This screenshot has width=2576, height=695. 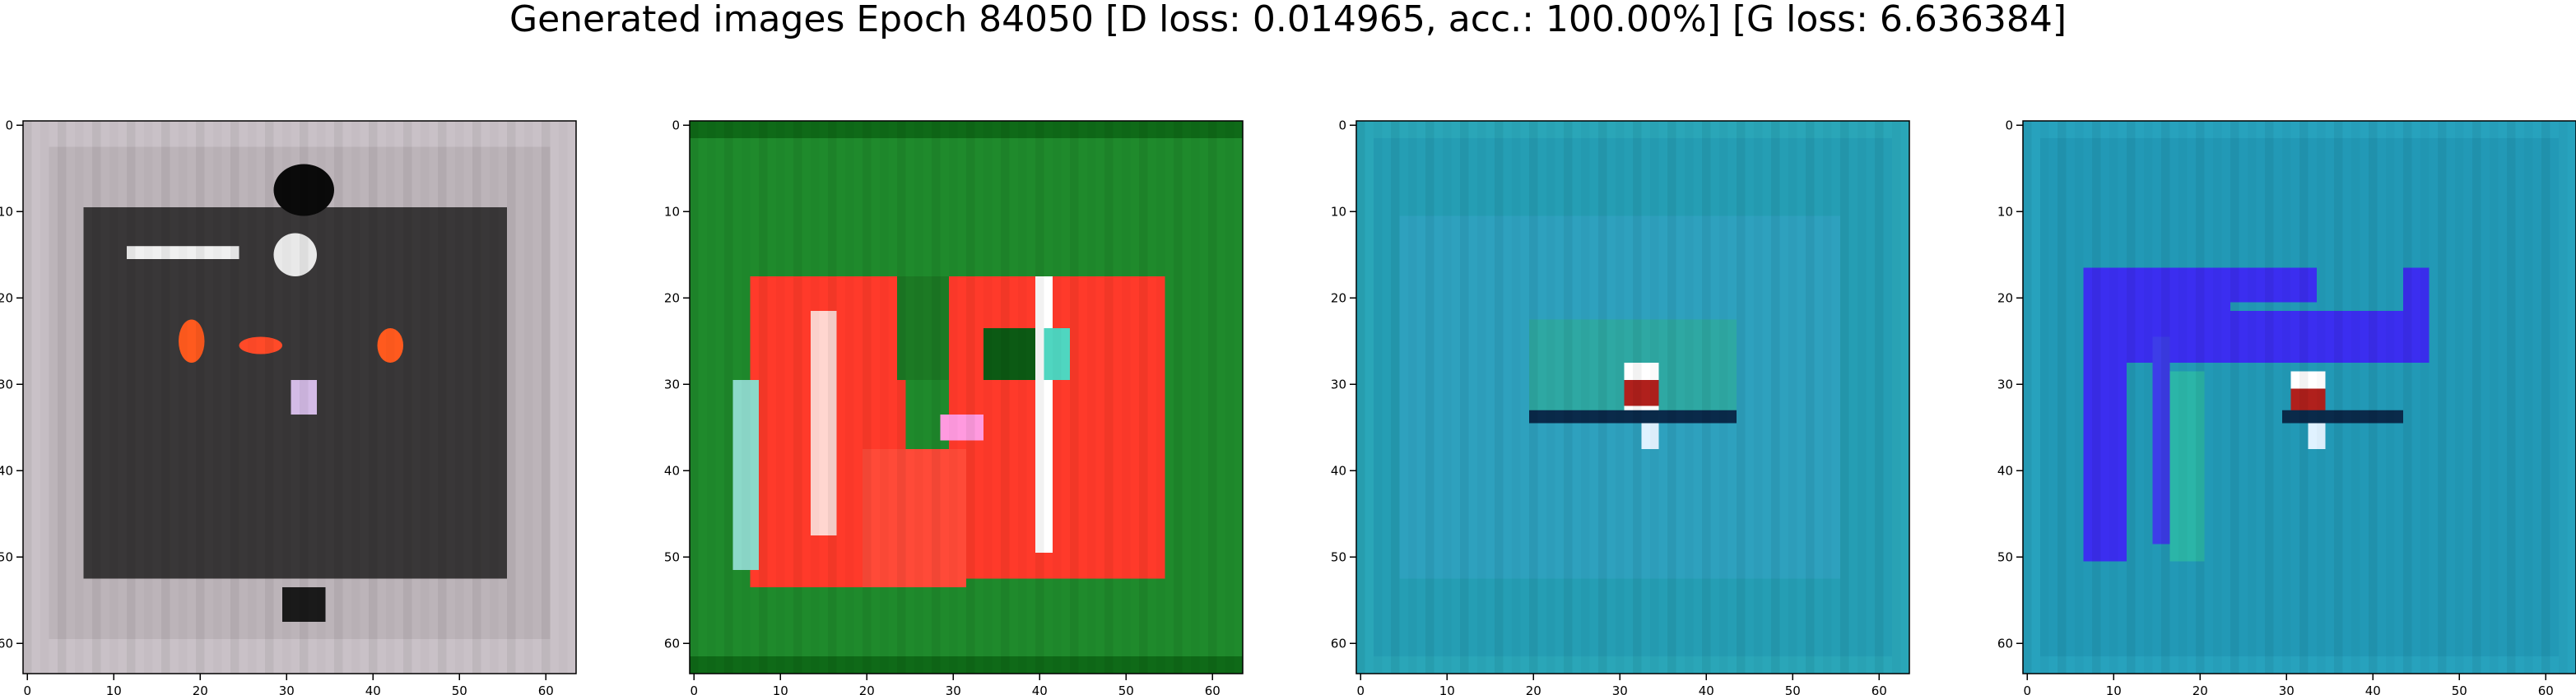 What do you see at coordinates (6, 471) in the screenshot?
I see `y-tick-label: 40` at bounding box center [6, 471].